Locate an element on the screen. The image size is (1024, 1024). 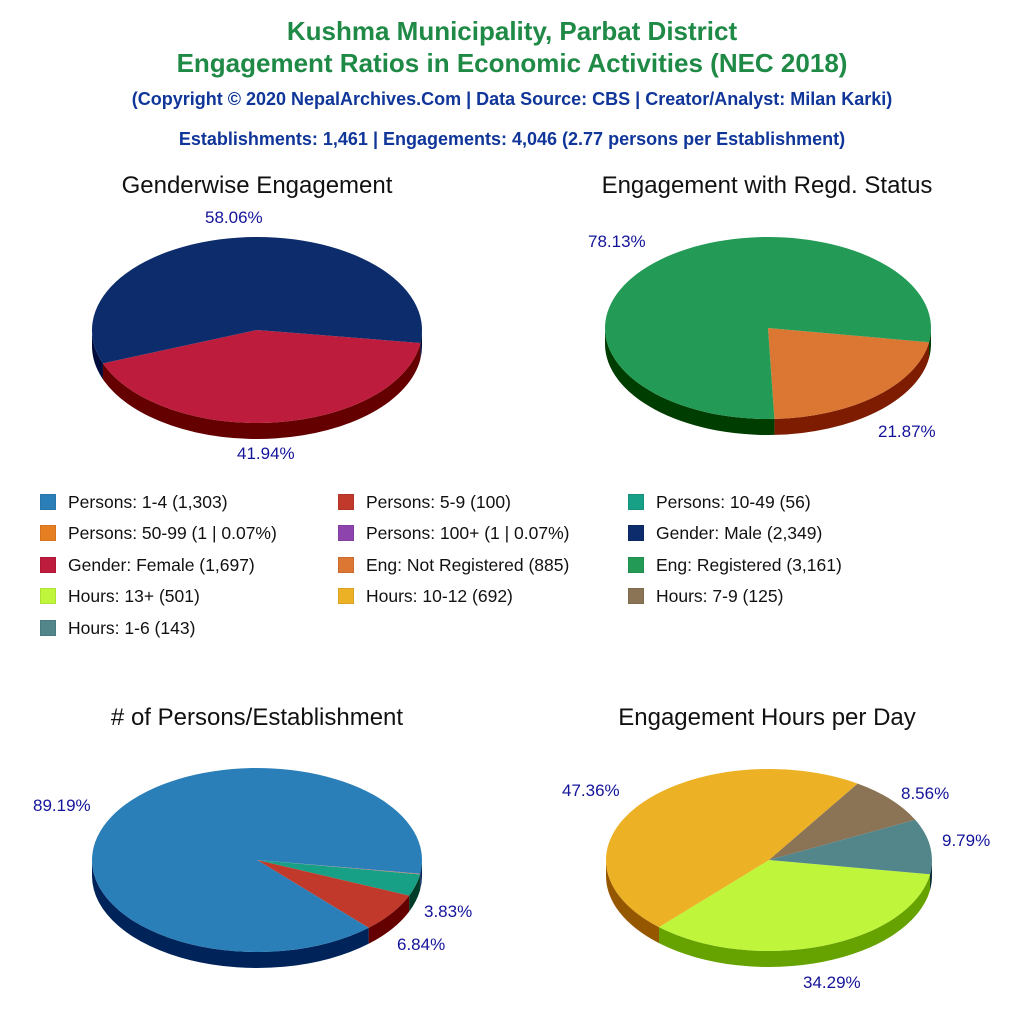
legend-item: Persons: 5-9 (100) is located at coordinates (424, 502).